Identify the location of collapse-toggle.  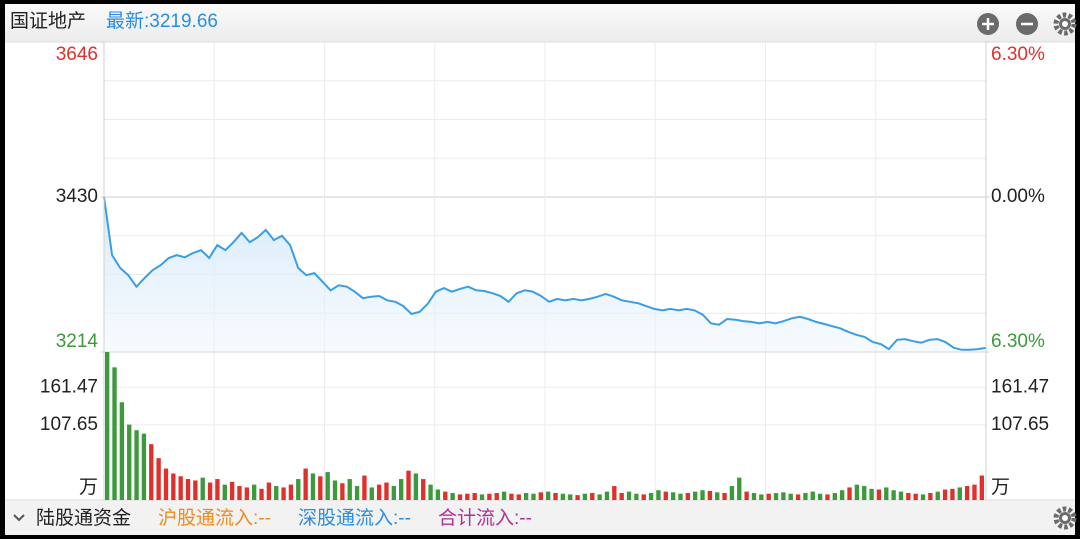
(19, 518).